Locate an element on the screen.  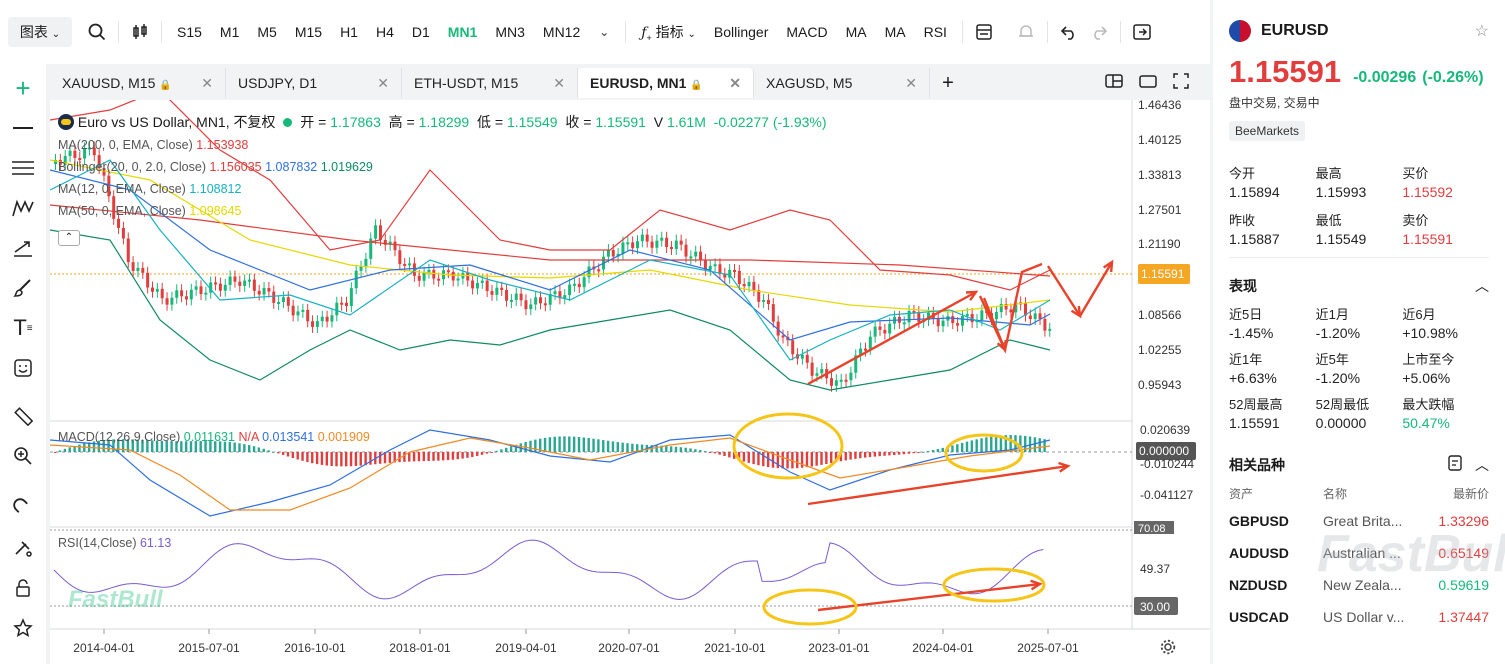
chart-tab: USDJPY, D1 ✕ is located at coordinates (314, 83).